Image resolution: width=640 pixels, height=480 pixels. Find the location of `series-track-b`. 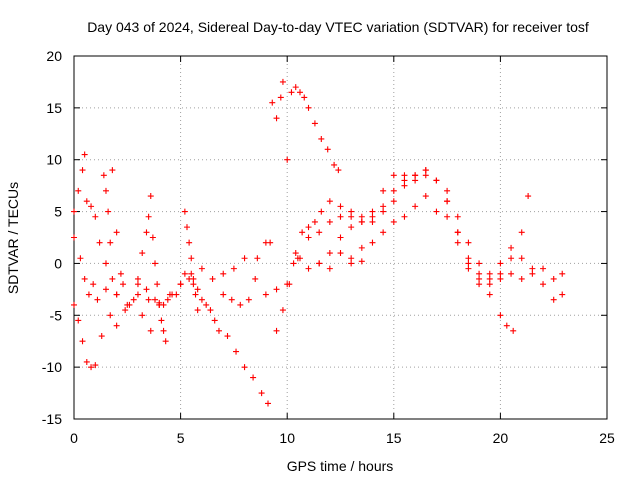

series-track-b is located at coordinates (171, 338).